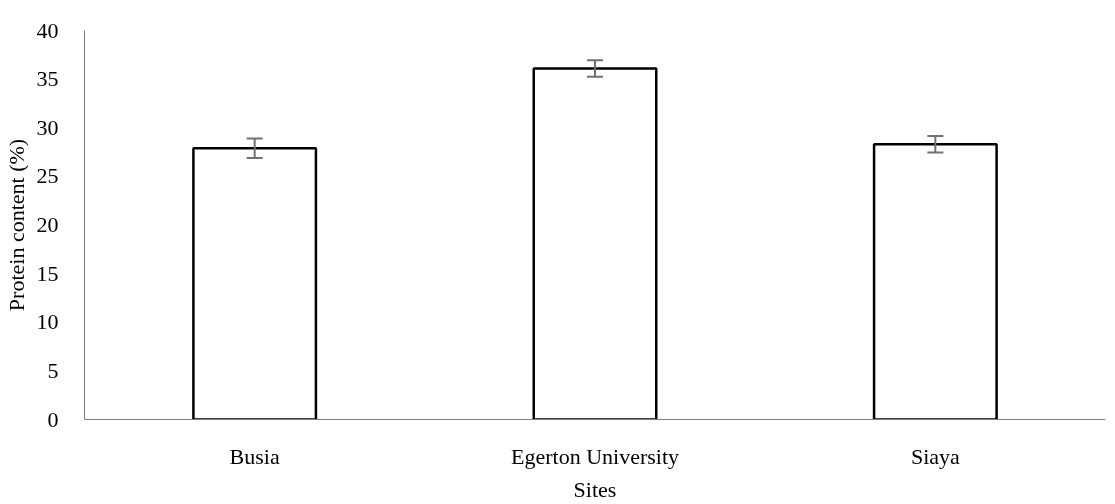 The image size is (1115, 504). What do you see at coordinates (595, 489) in the screenshot?
I see `x-axis-title: Sites` at bounding box center [595, 489].